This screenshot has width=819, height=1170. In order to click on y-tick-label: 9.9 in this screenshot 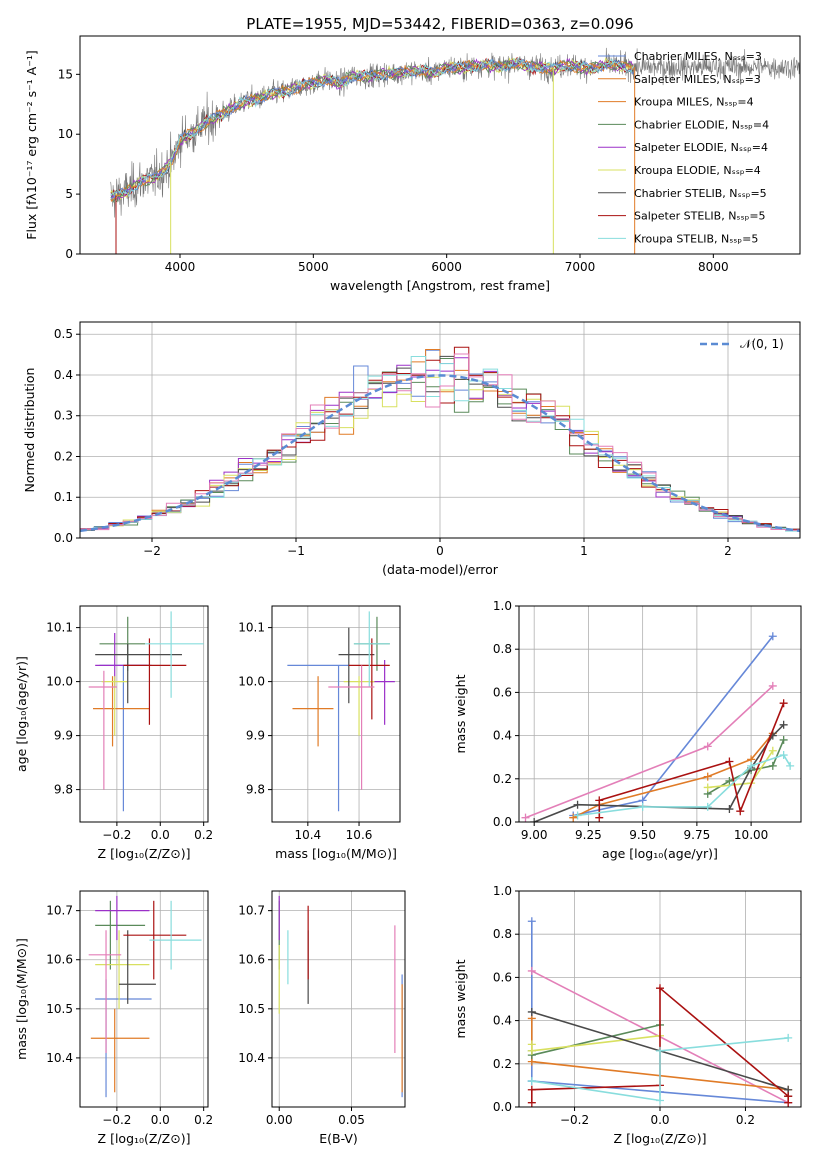, I will do `click(255, 736)`.